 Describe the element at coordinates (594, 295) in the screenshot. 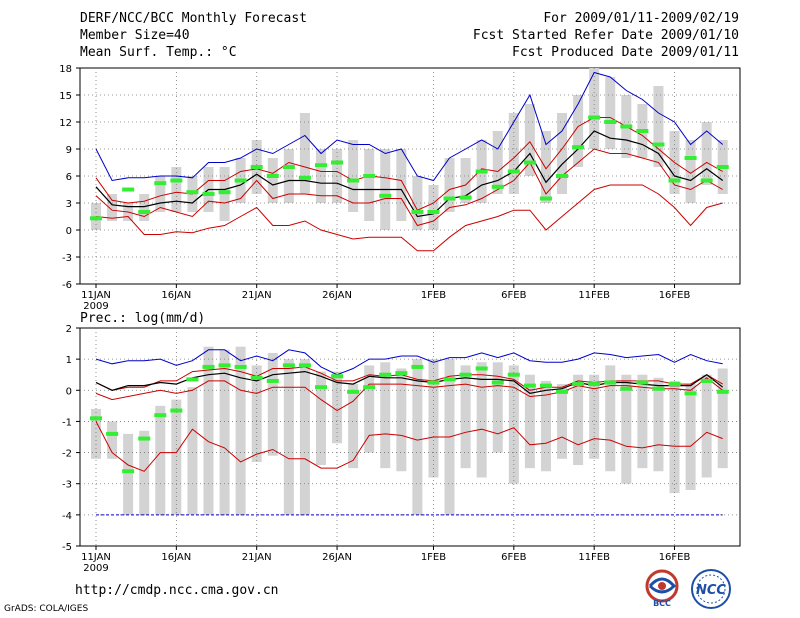

I see `x-tick-label: 11FEB` at that location.